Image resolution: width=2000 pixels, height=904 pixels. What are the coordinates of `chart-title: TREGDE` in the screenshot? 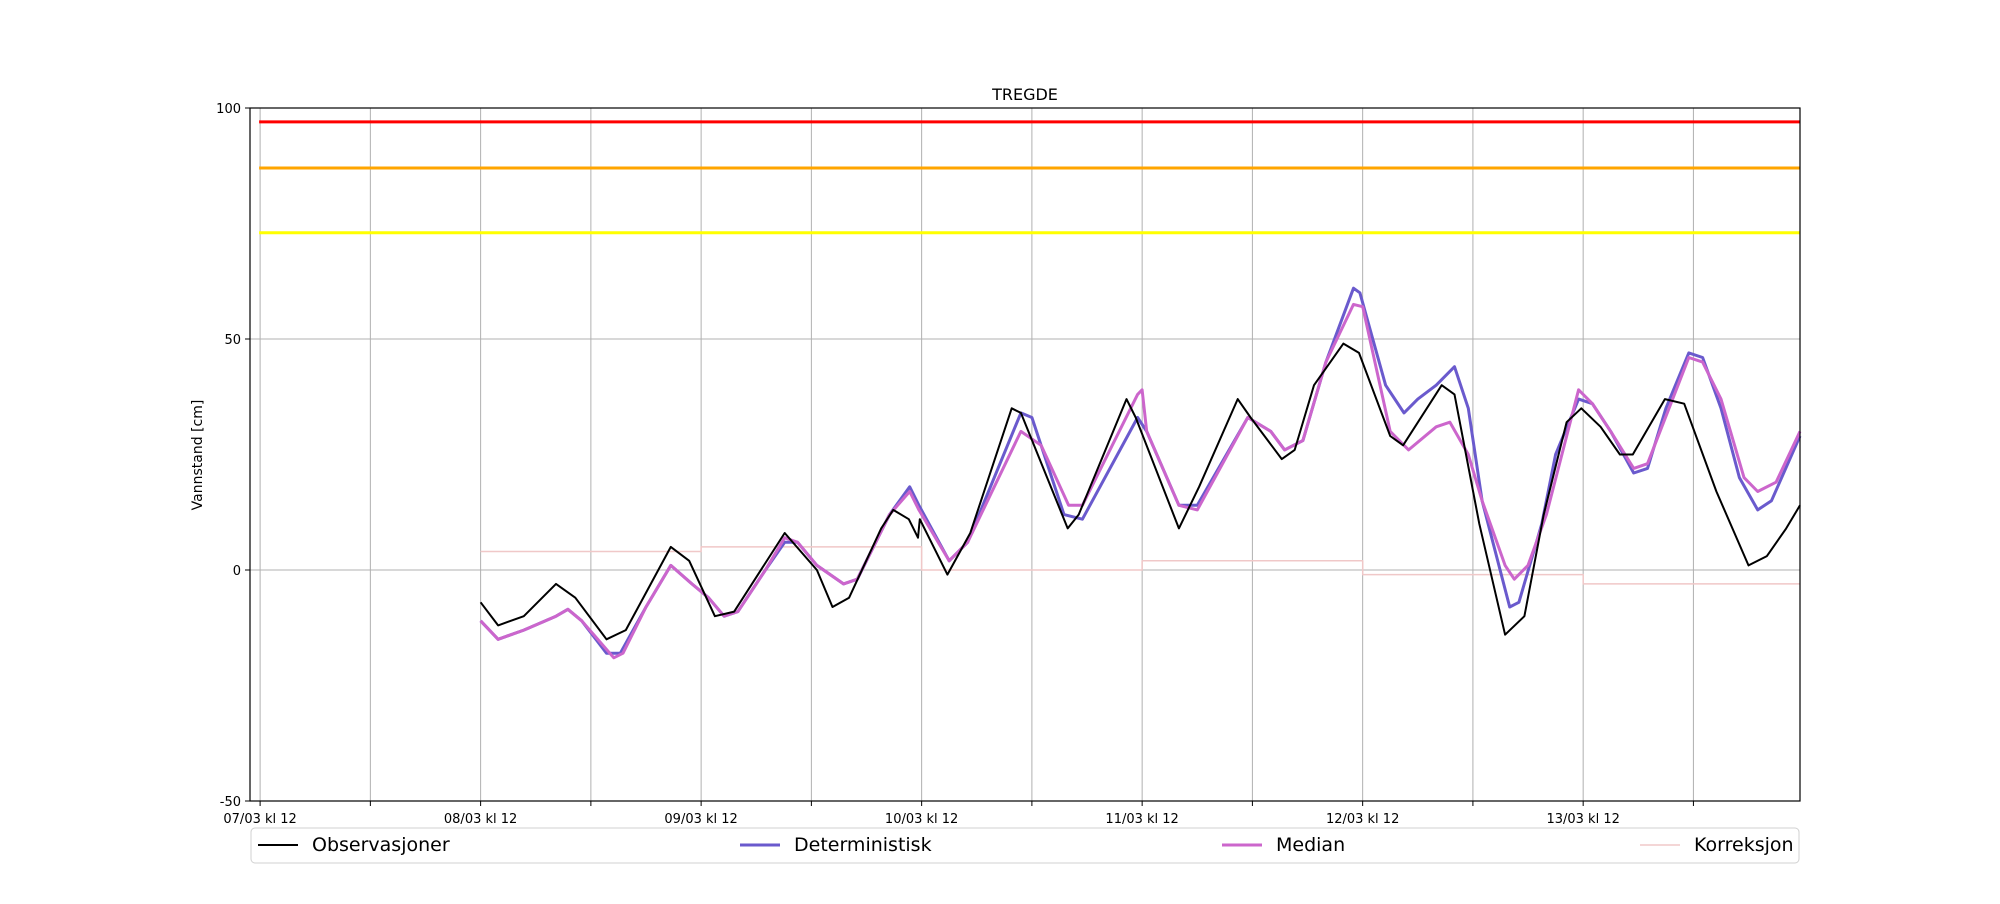 It's located at (1024, 94).